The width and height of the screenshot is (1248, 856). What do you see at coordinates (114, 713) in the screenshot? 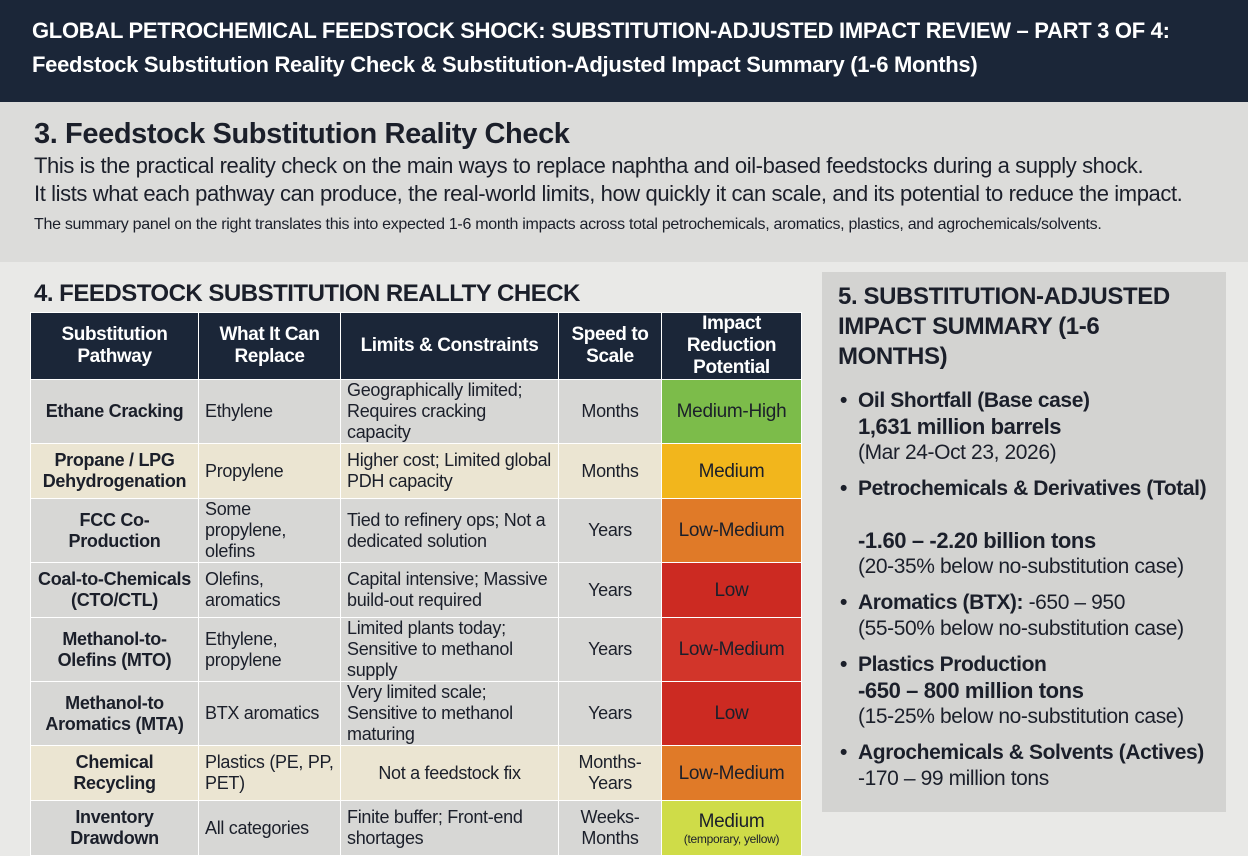
I see `cell-pathway: Methanol-to Aromatics (MTA)` at bounding box center [114, 713].